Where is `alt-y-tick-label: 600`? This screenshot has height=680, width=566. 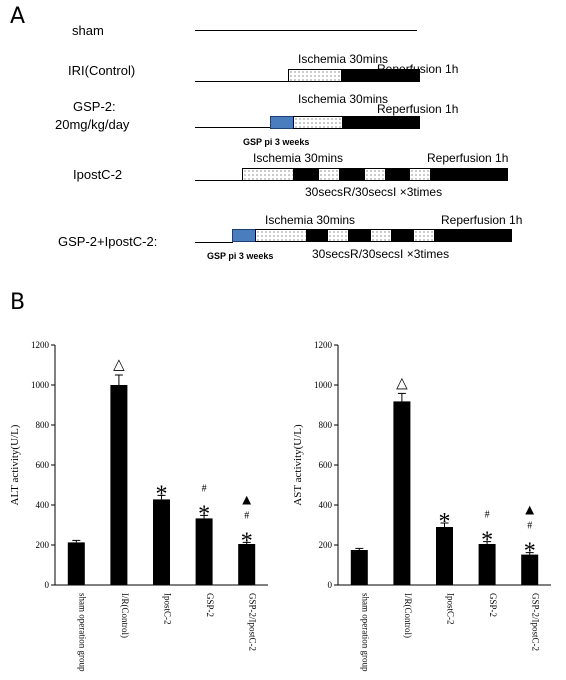
alt-y-tick-label: 600 is located at coordinates (43, 465).